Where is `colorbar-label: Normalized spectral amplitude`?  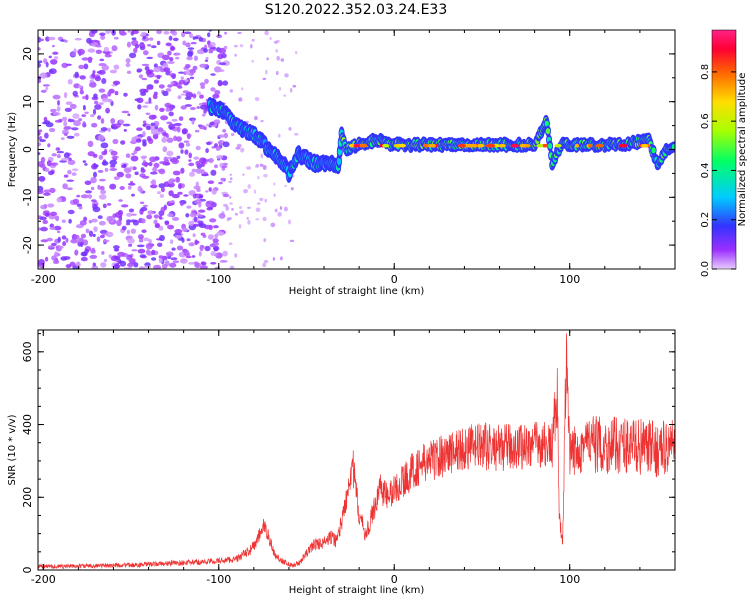 colorbar-label: Normalized spectral amplitude is located at coordinates (742, 150).